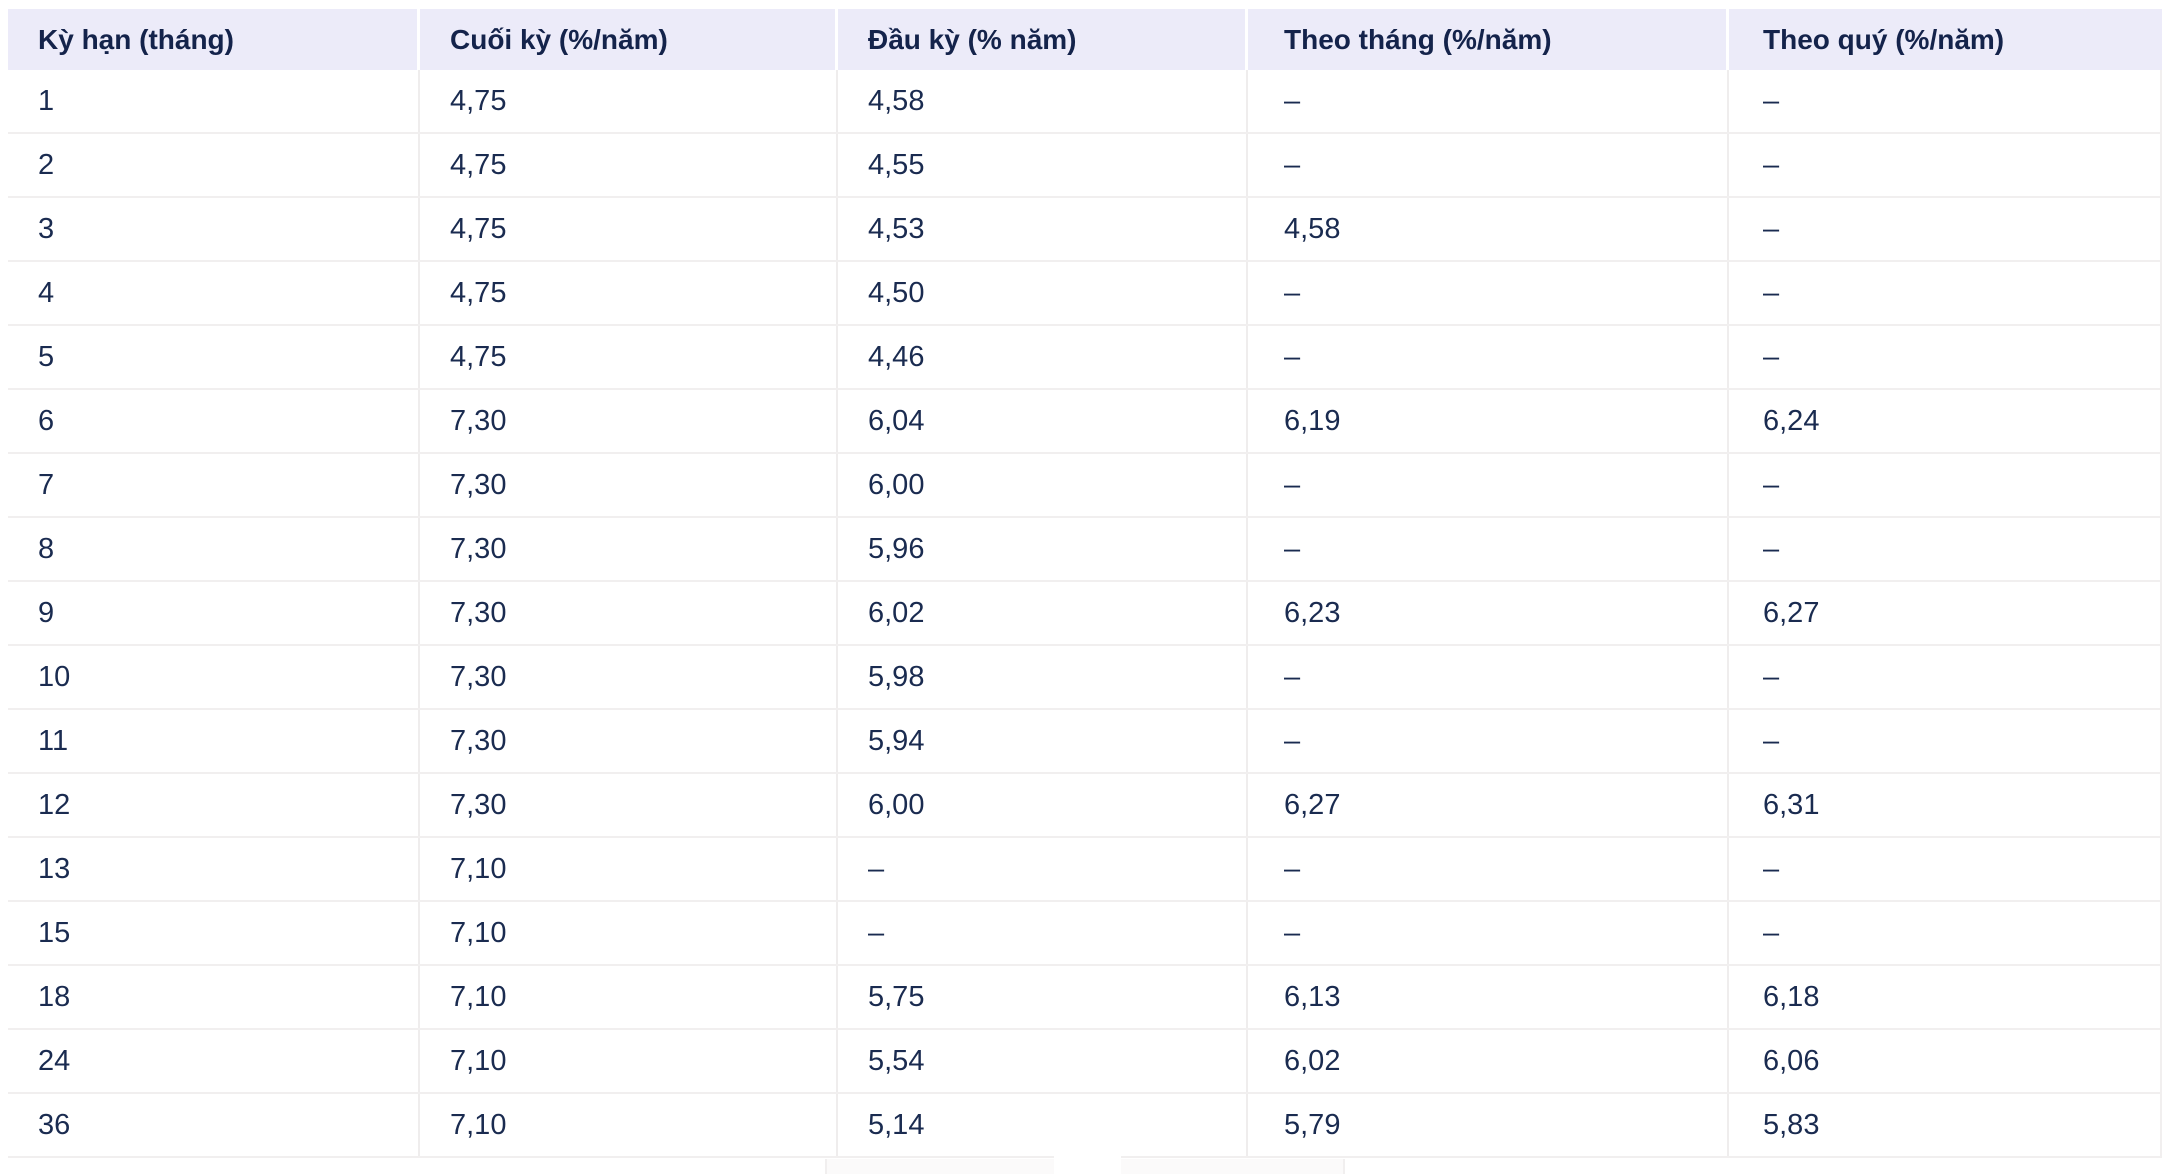 This screenshot has height=1174, width=2170. Describe the element at coordinates (1043, 165) in the screenshot. I see `cell: 4,55` at that location.